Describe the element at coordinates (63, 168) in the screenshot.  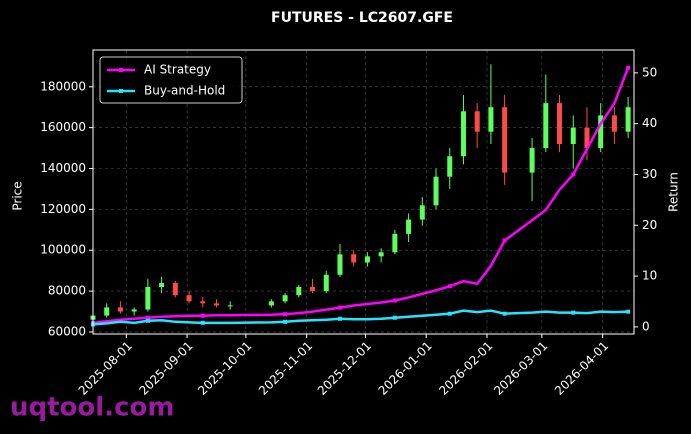
I see `y-tick-label: 140000` at that location.